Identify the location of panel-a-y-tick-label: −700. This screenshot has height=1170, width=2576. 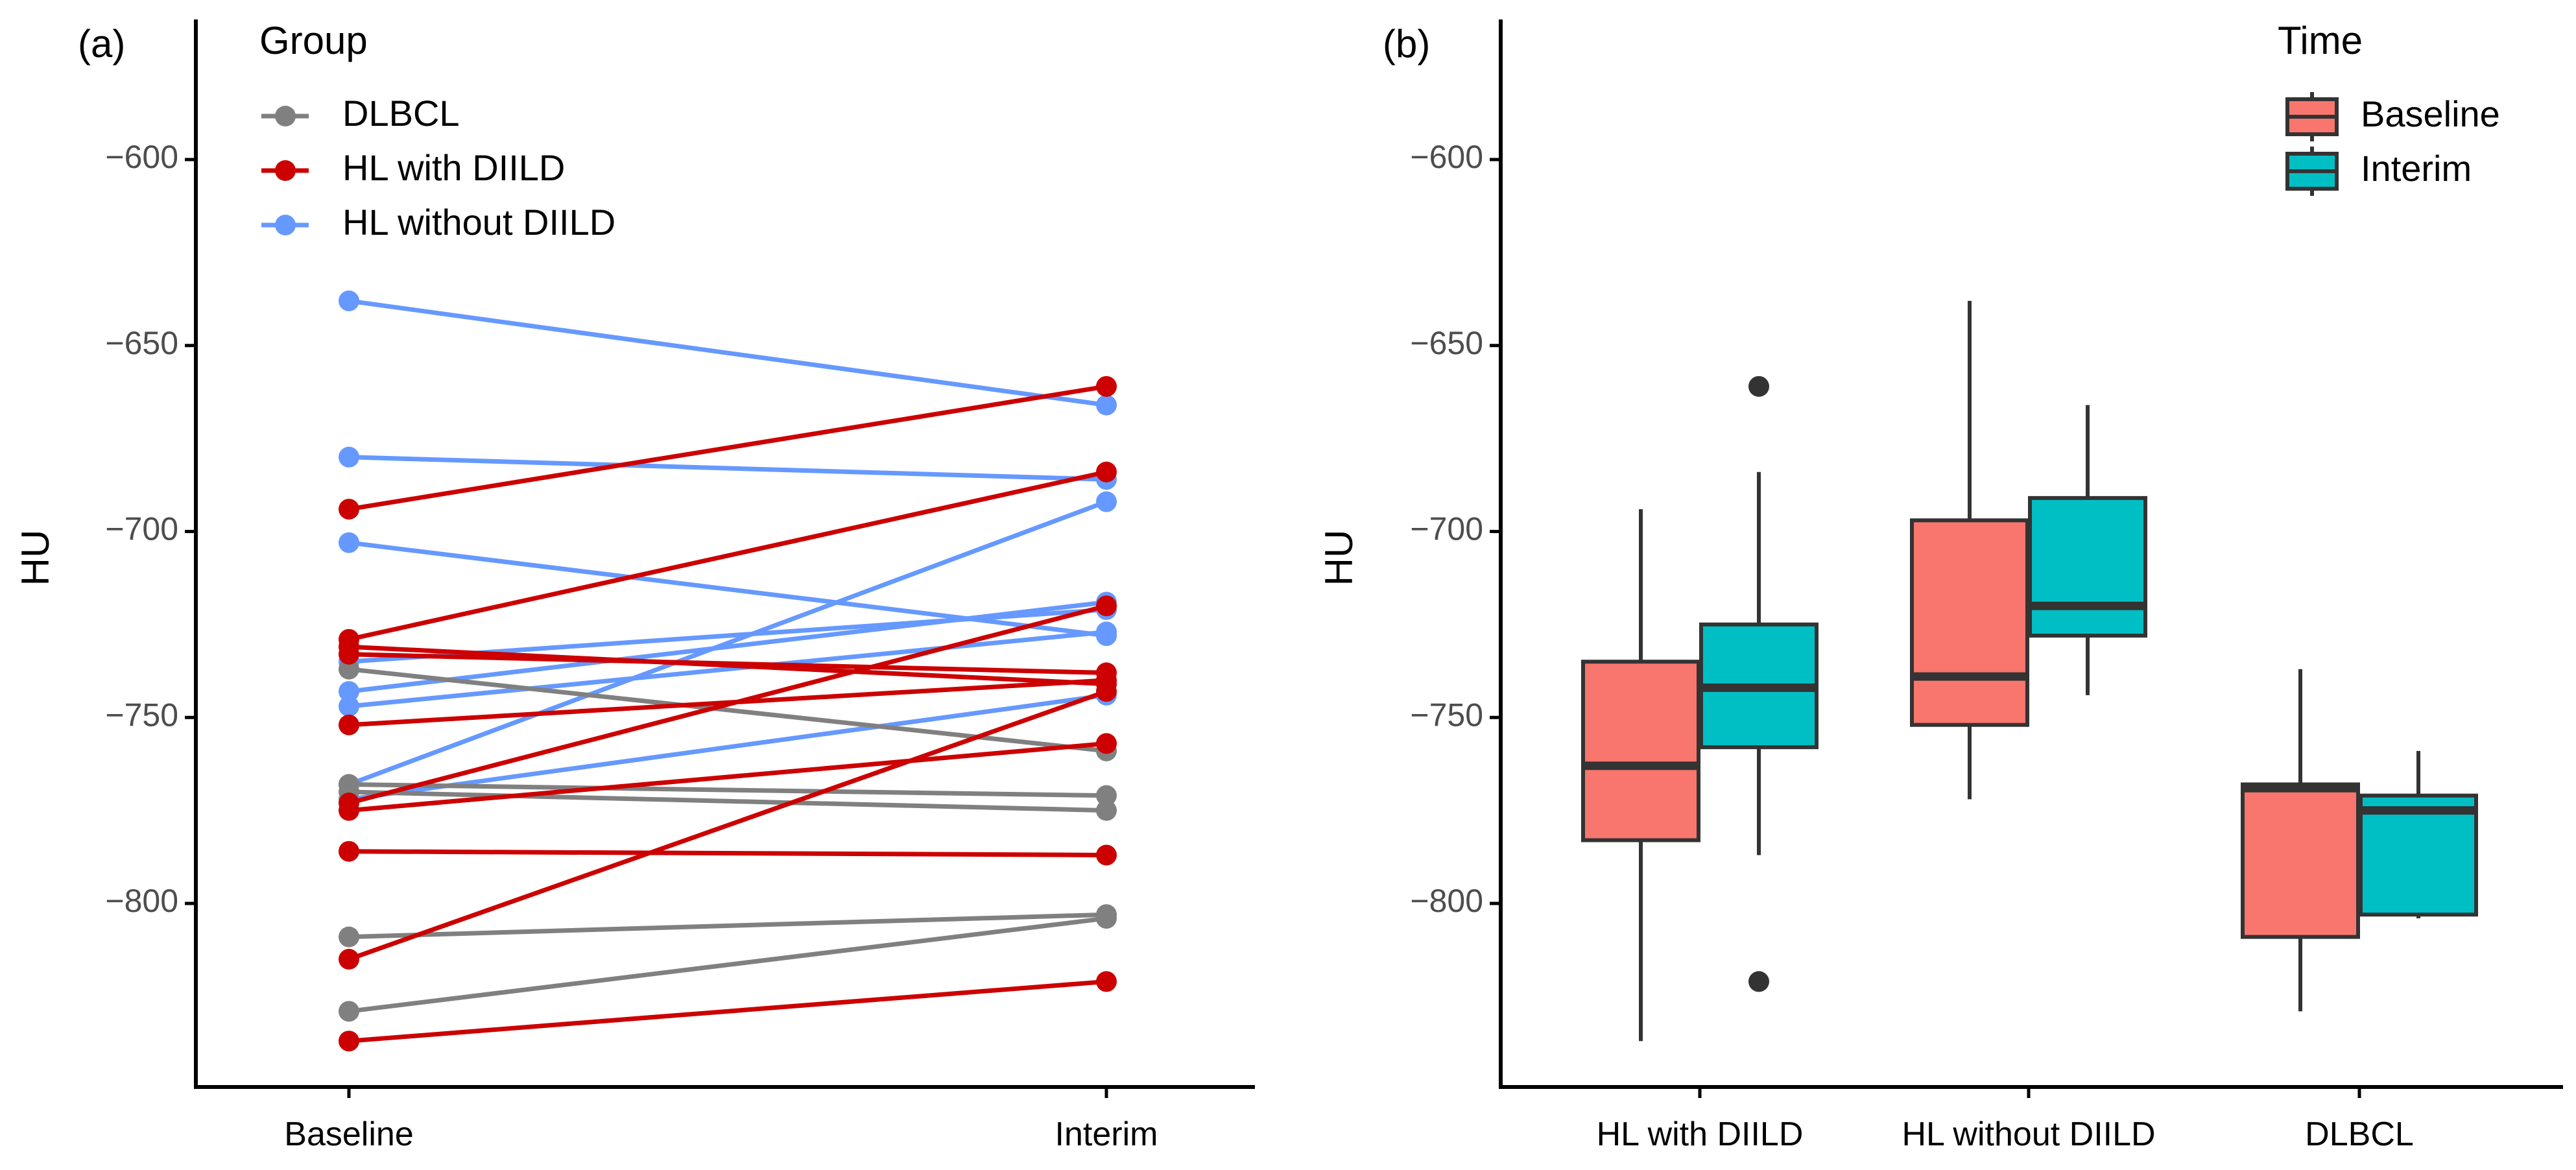
(141, 529).